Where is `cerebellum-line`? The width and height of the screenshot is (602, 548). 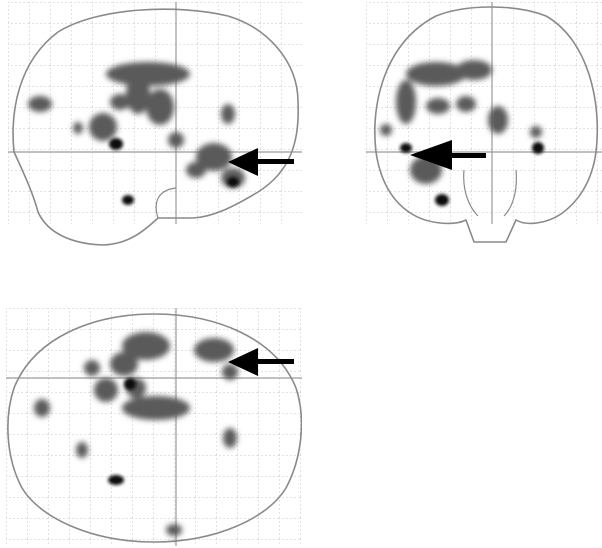 cerebellum-line is located at coordinates (166, 203).